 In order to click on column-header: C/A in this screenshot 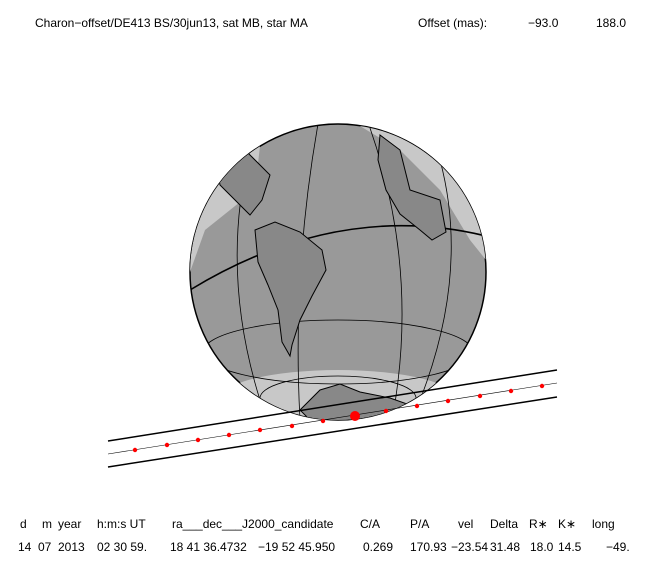, I will do `click(370, 524)`.